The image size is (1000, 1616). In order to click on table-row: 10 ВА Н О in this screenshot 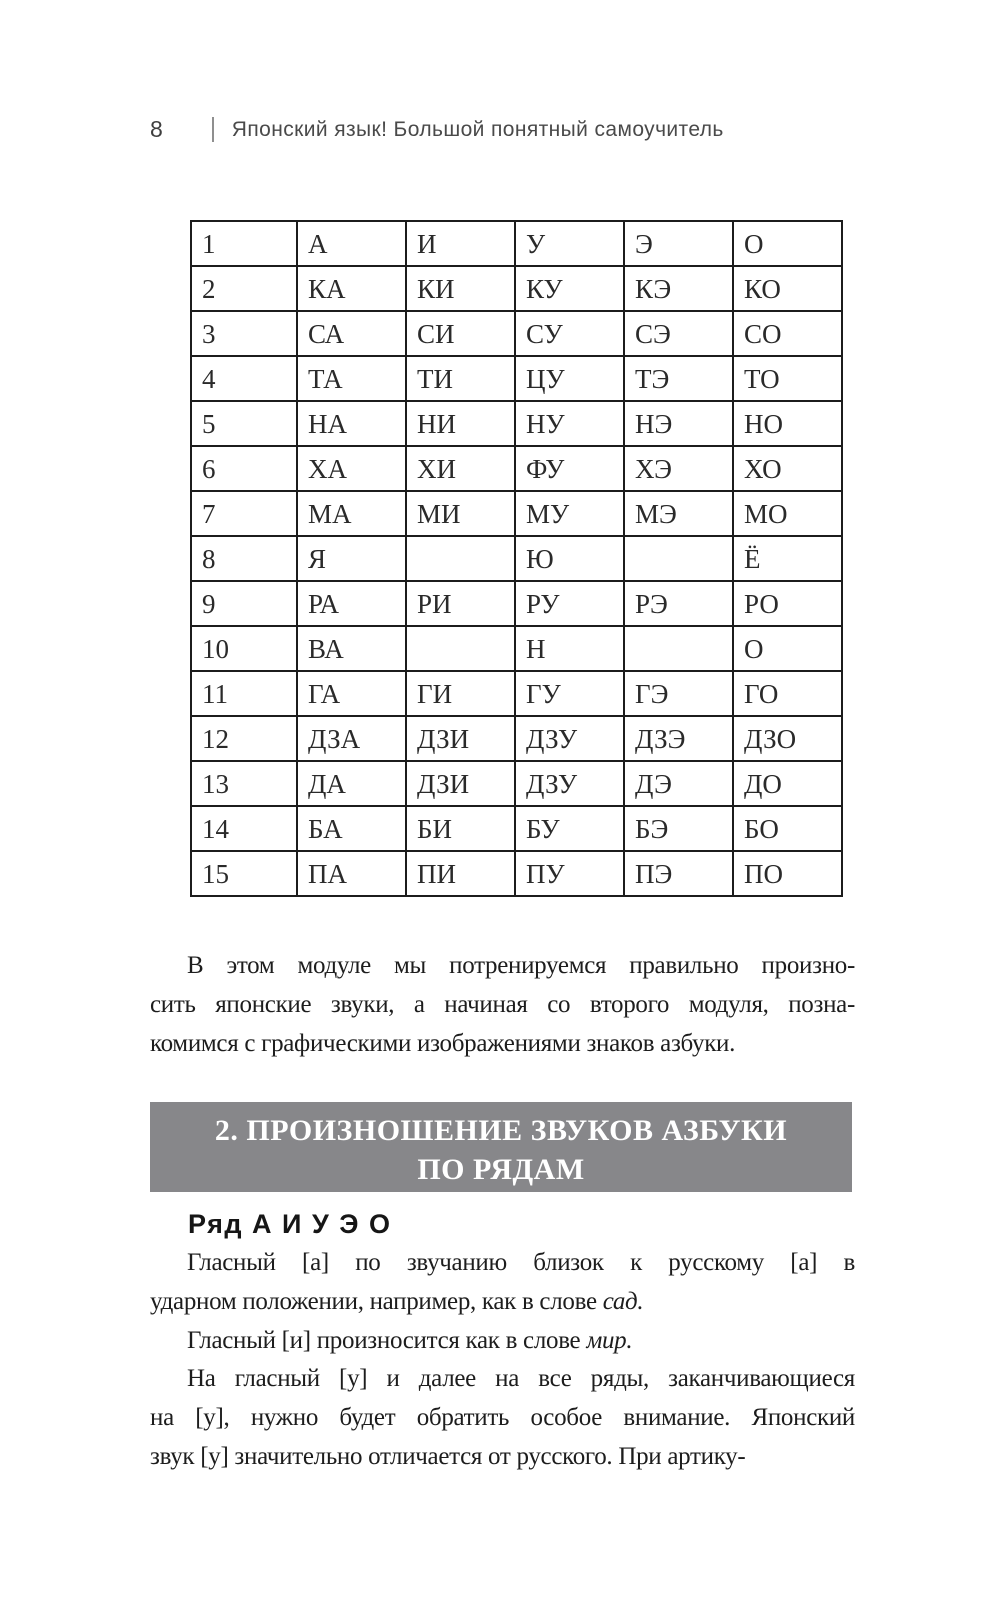, I will do `click(516, 648)`.